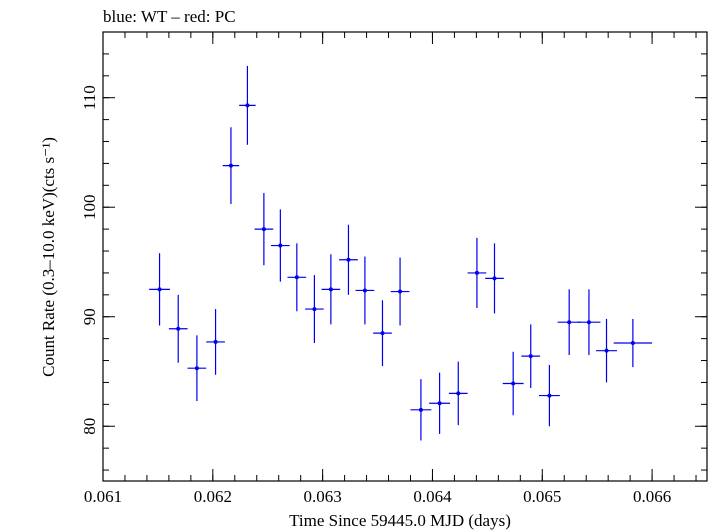  I want to click on x-axis-label: Time Since 59445.0 MJD (days), so click(400, 520).